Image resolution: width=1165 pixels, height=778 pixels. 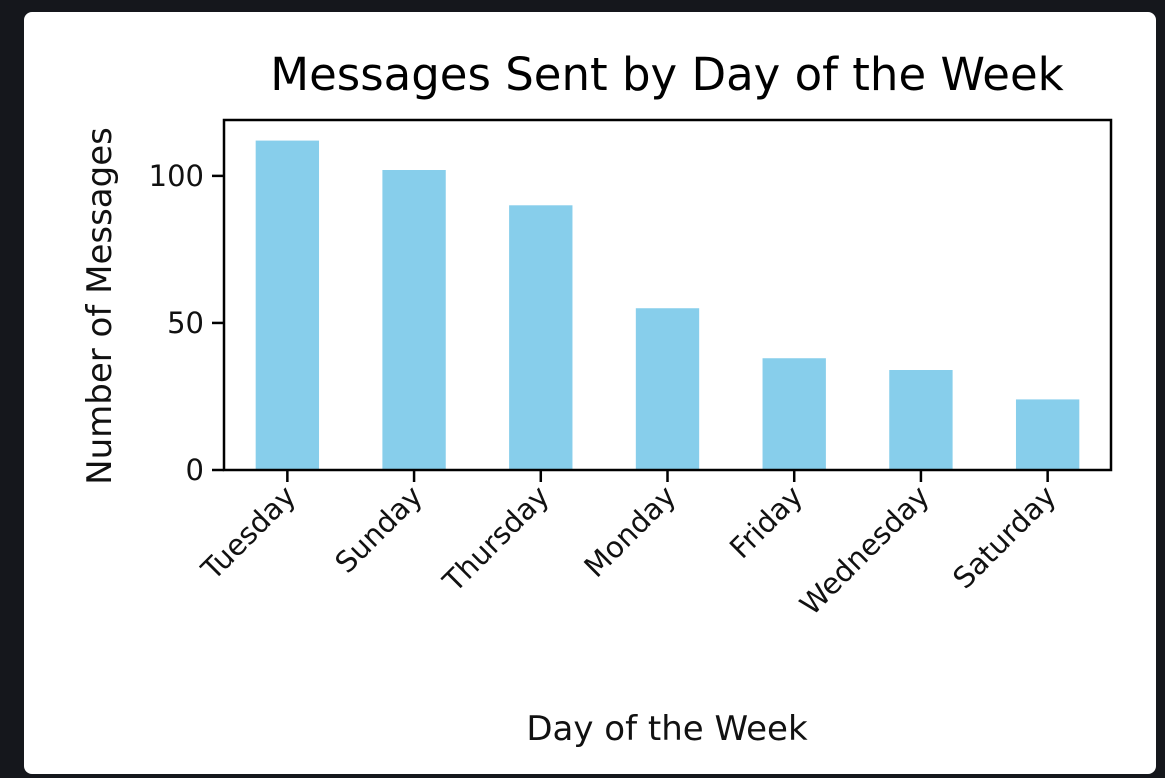 I want to click on y-axis-title: Number of Messages, so click(x=100, y=306).